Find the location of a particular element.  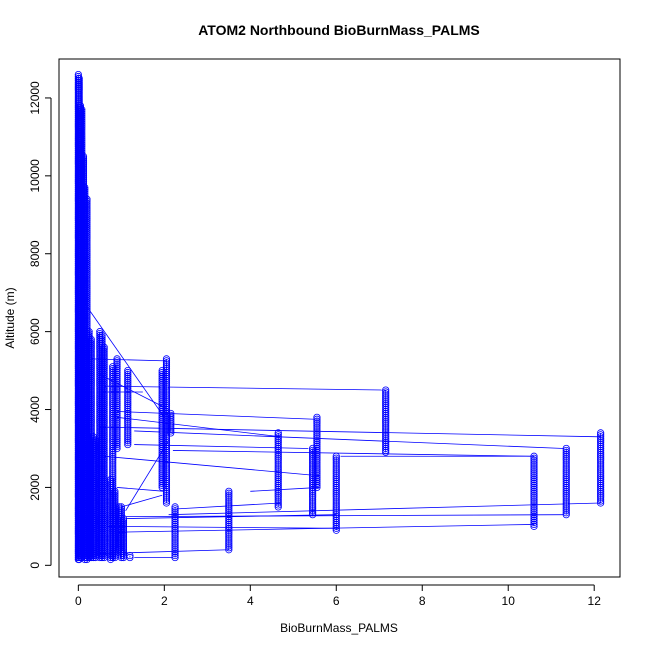

data-column is located at coordinates (336, 493).